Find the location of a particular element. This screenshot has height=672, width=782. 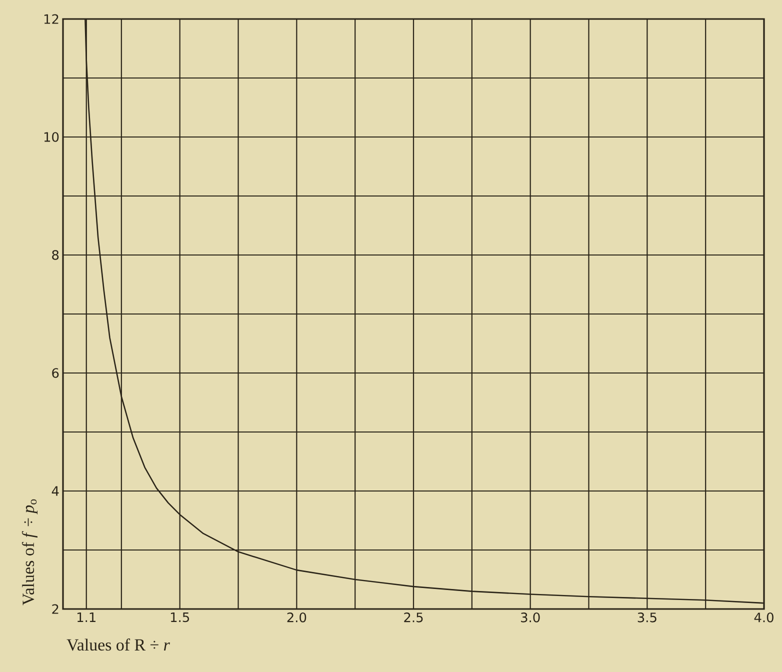

x-tick-label: 1.5 is located at coordinates (179, 617).